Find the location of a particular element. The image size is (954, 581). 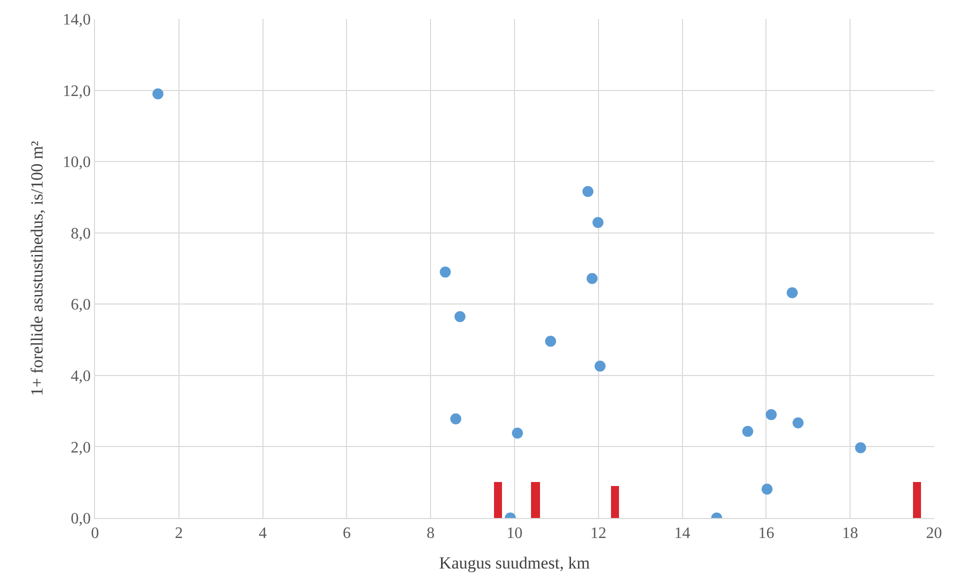

y-tick-label: 0,0 is located at coordinates (80, 519).